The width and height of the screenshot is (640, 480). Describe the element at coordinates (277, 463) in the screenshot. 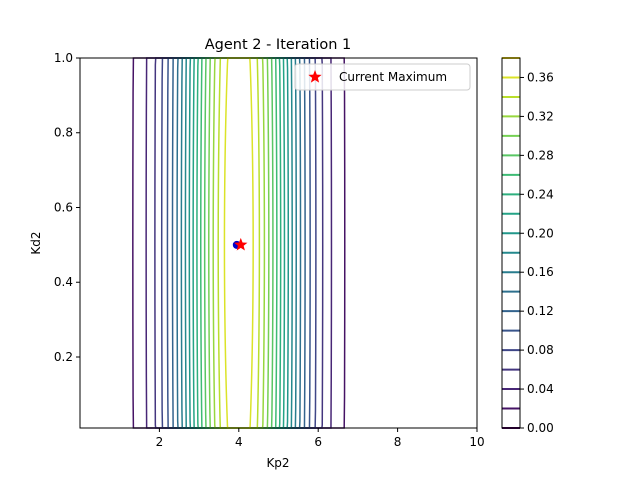

I see `x-axis-label: Kp2` at that location.